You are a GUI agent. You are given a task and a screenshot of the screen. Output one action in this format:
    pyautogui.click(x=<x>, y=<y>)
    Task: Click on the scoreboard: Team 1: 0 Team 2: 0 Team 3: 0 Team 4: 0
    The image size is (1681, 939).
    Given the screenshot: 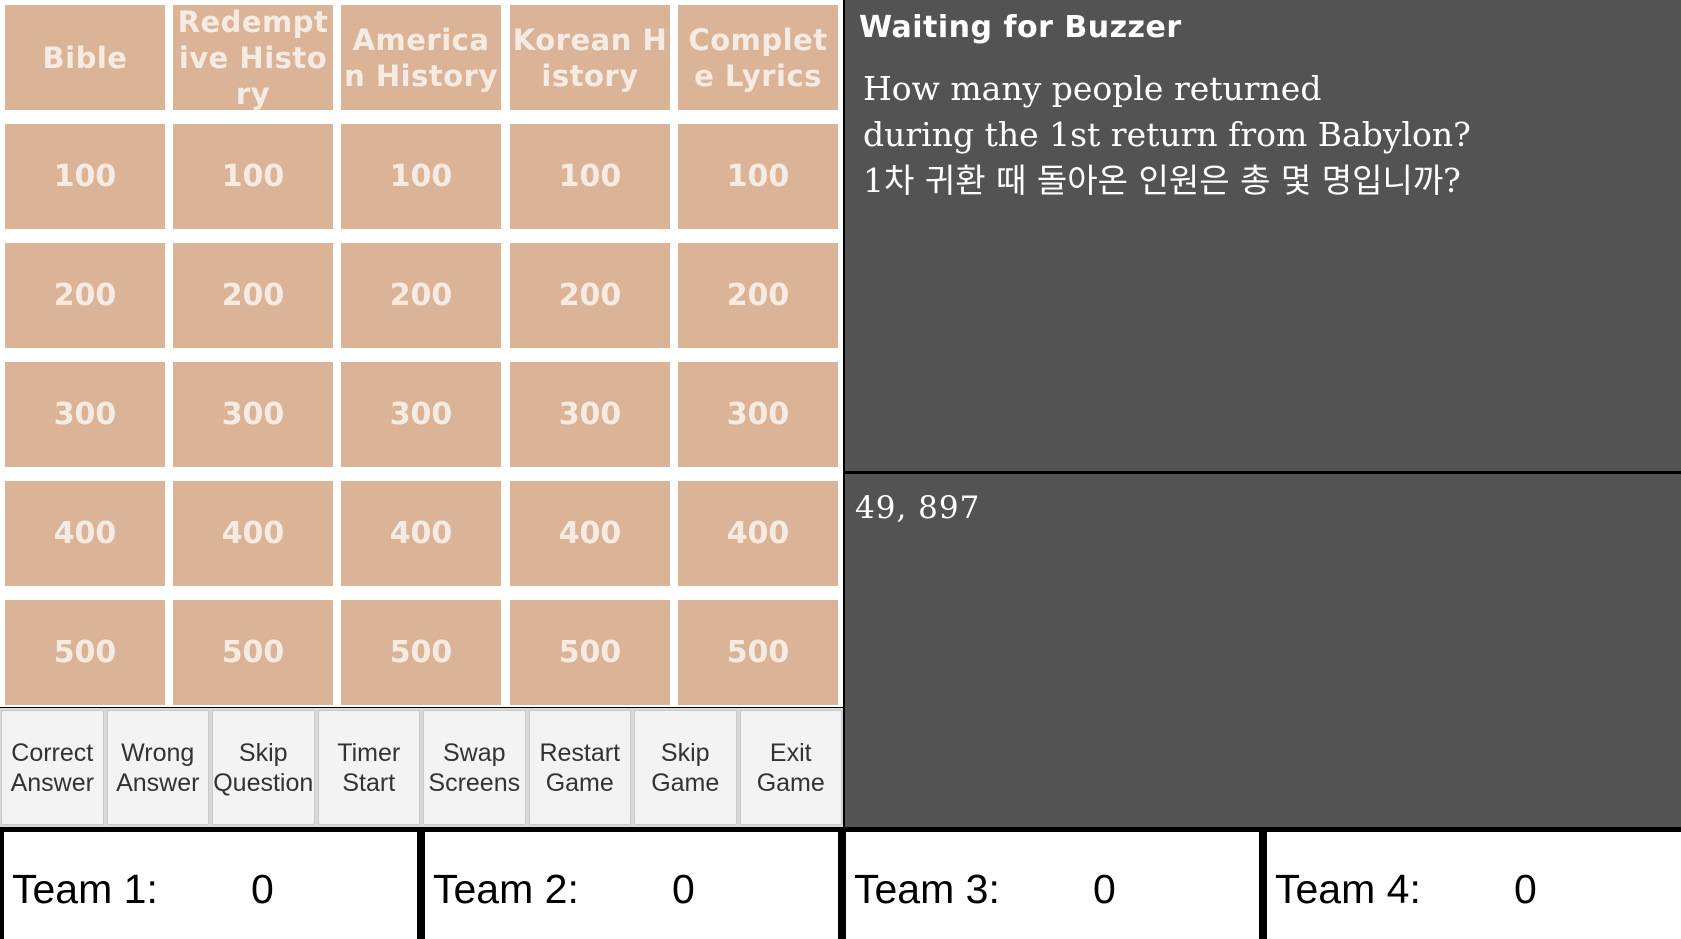 What is the action you would take?
    pyautogui.click(x=840, y=884)
    